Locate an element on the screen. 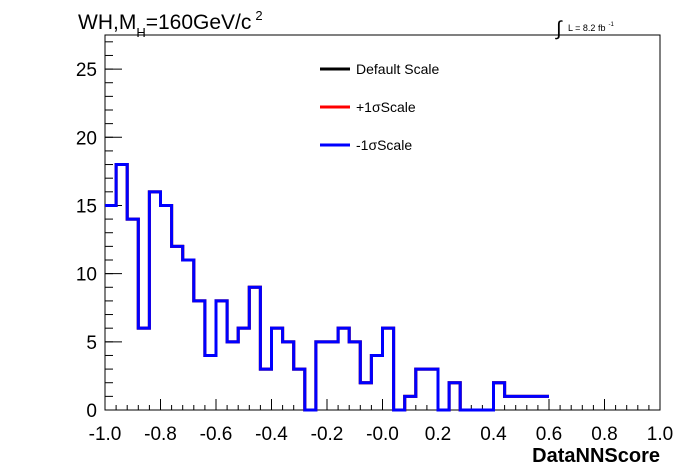 This screenshot has width=696, height=472. x-tick-label: 0.8 is located at coordinates (604, 434).